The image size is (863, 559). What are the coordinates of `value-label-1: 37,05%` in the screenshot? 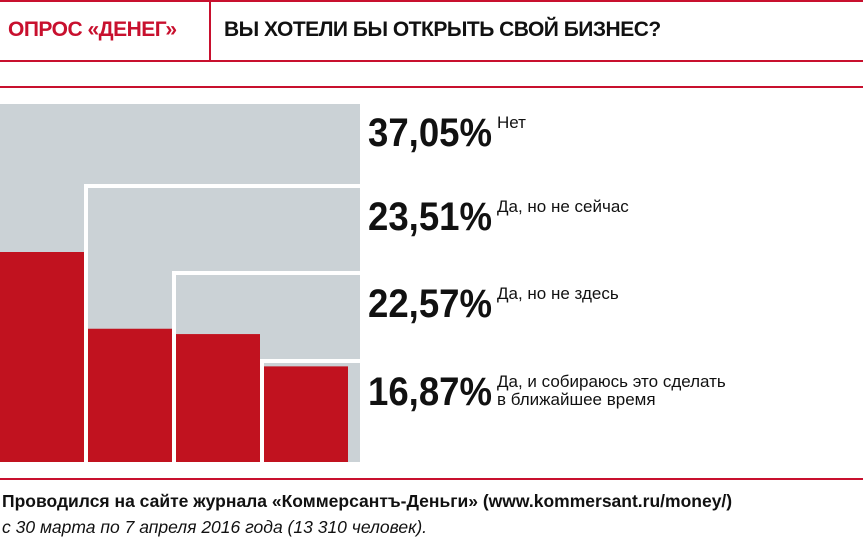 It's located at (430, 133).